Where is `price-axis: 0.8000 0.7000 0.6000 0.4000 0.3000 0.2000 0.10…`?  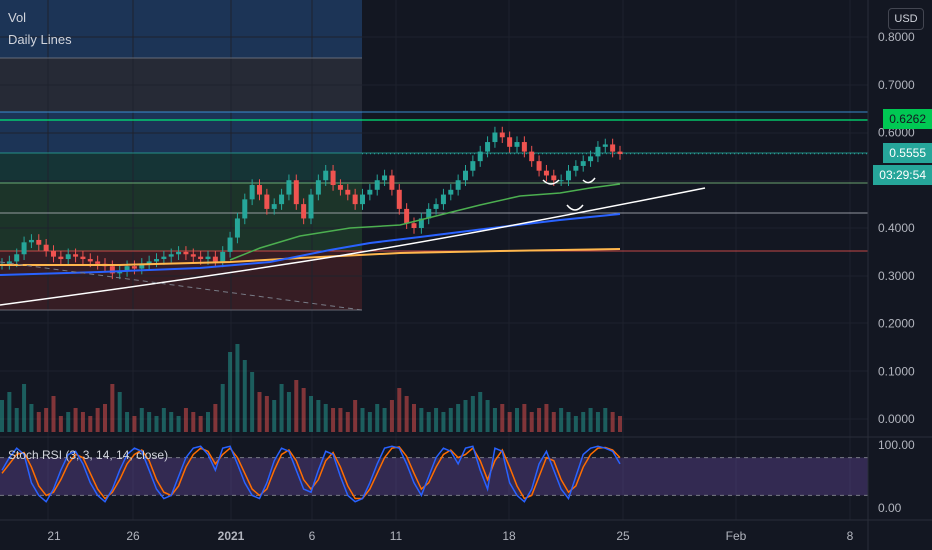
price-axis: 0.8000 0.7000 0.6000 0.4000 0.3000 0.2000 0.10… is located at coordinates (891, 275).